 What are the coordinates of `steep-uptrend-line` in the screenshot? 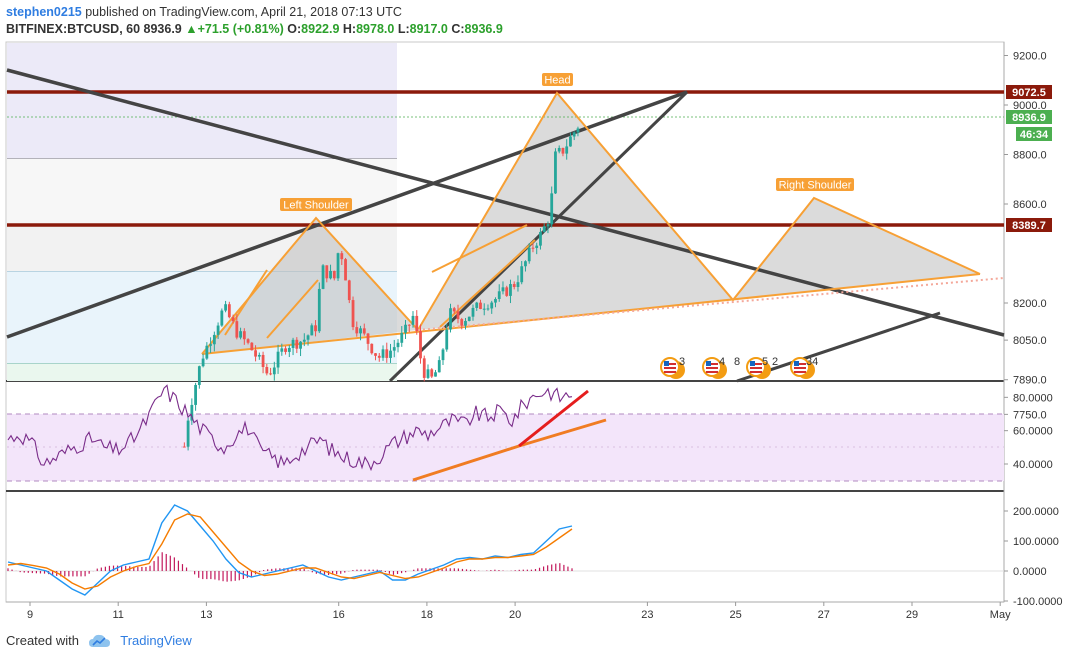 It's located at (538, 236).